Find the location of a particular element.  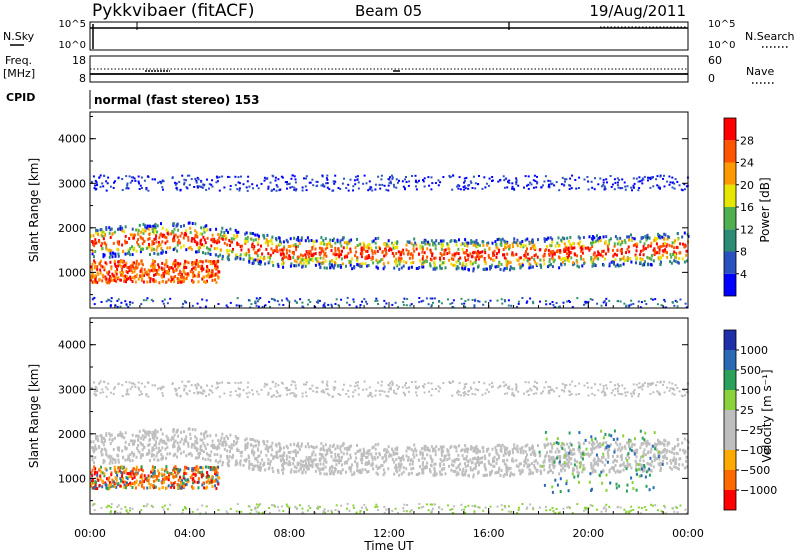

power-colorbar-tick-label: 12 is located at coordinates (747, 229).